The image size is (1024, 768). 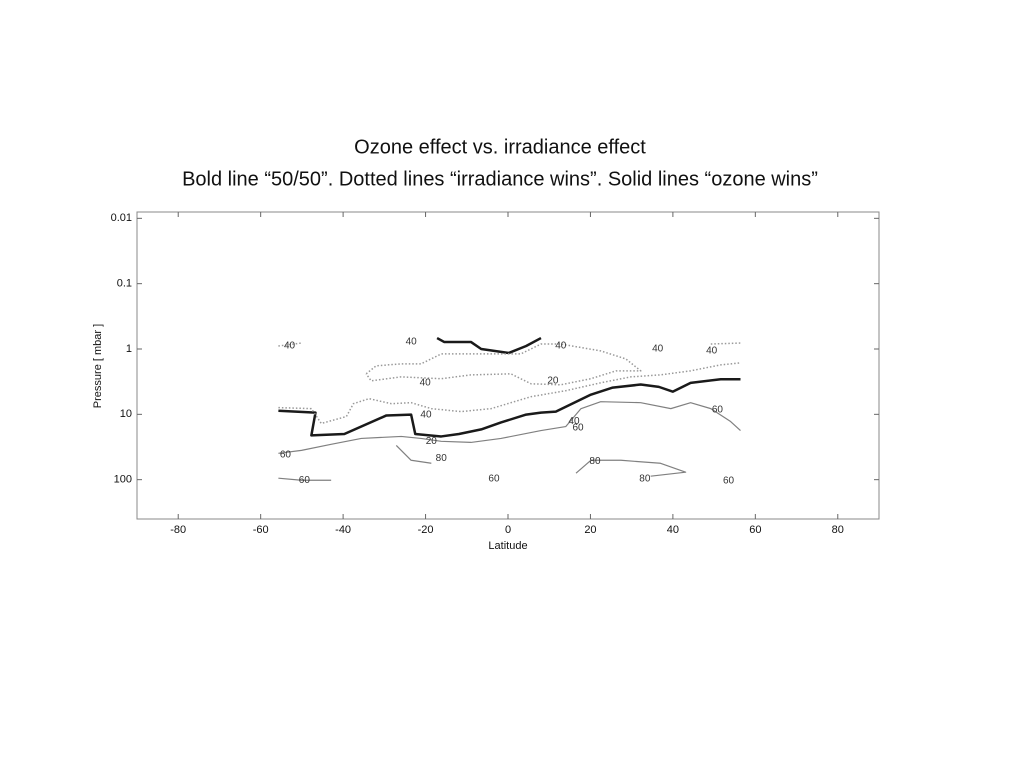 What do you see at coordinates (178, 530) in the screenshot?
I see `x-tick-label: -80` at bounding box center [178, 530].